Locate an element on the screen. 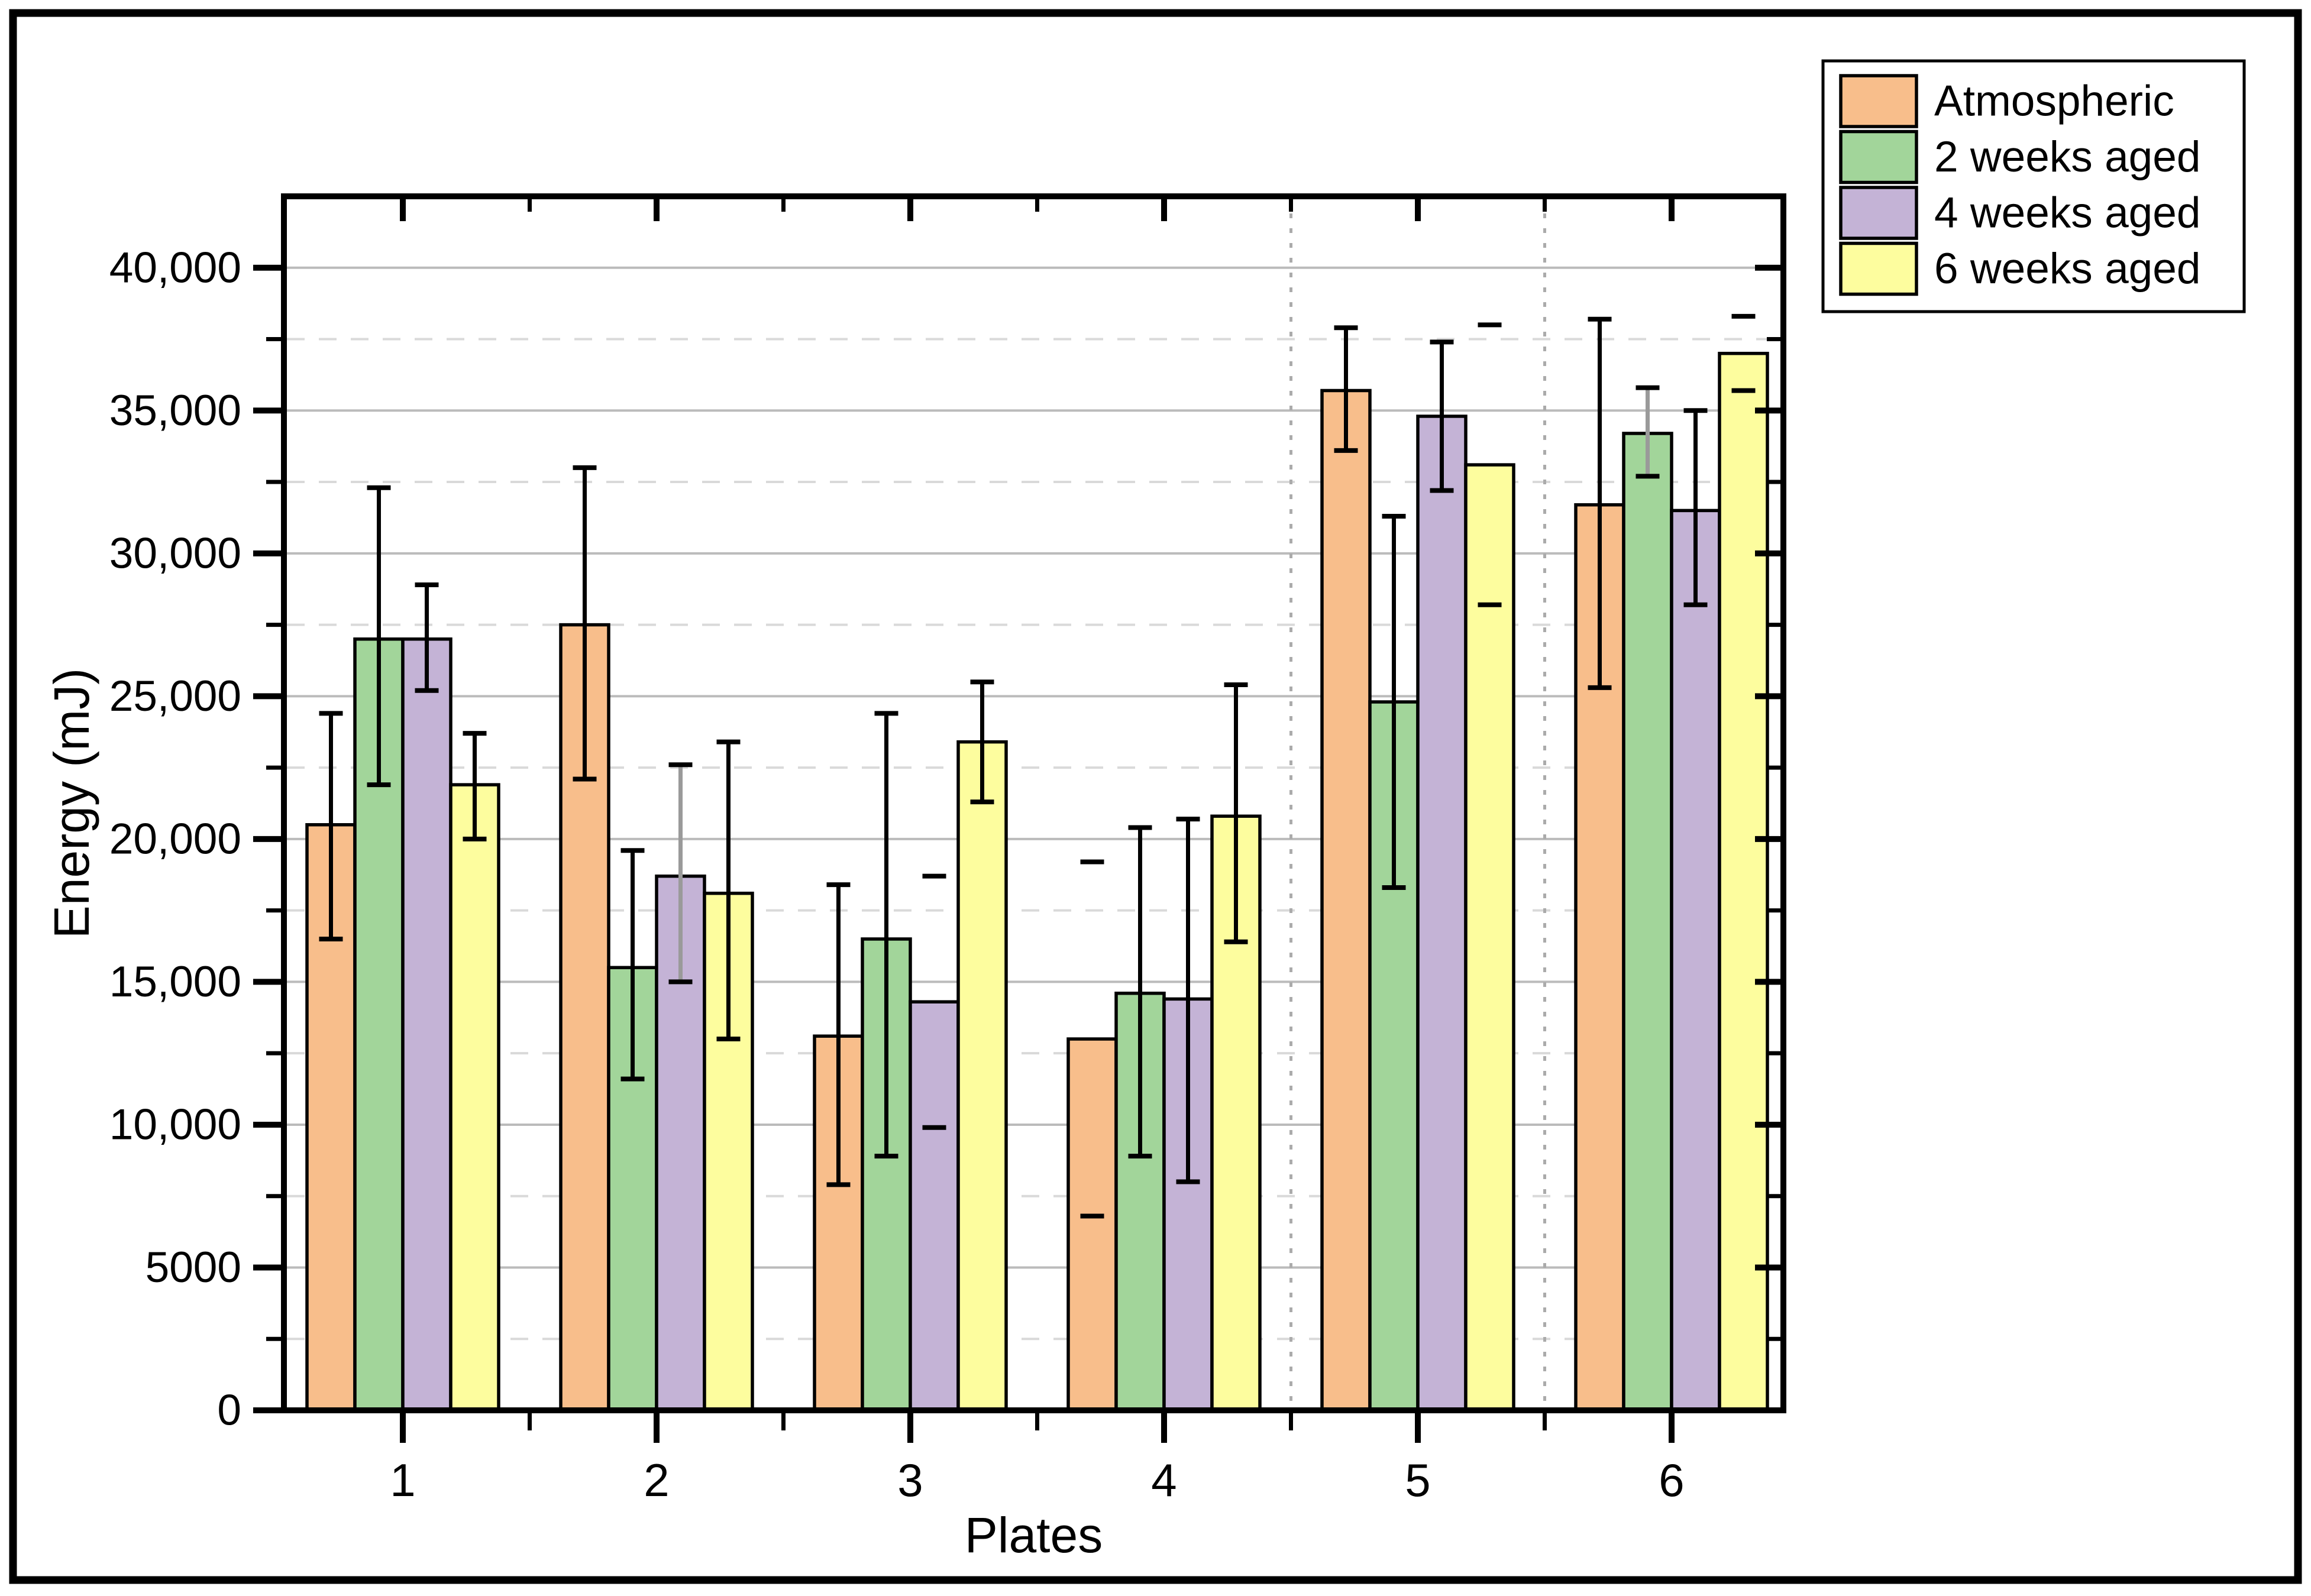  bar-plate6-4-weeks-aged is located at coordinates (1695, 960).